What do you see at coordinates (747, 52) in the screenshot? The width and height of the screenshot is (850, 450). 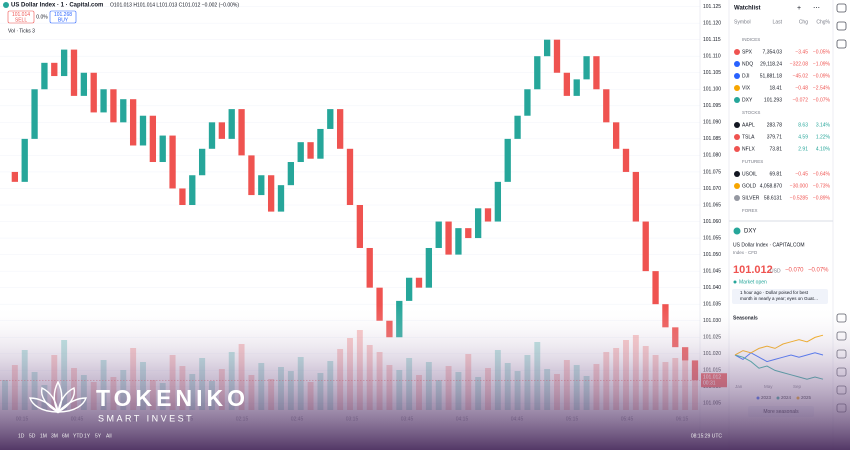 I see `symbol: SPX` at bounding box center [747, 52].